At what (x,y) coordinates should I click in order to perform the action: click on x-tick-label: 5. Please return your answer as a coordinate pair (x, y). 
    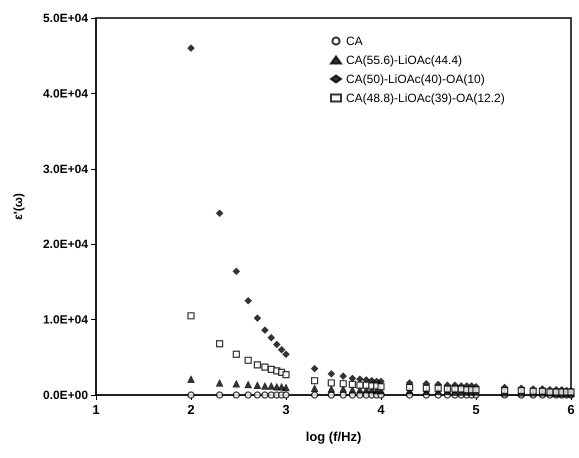
    Looking at the image, I should click on (476, 409).